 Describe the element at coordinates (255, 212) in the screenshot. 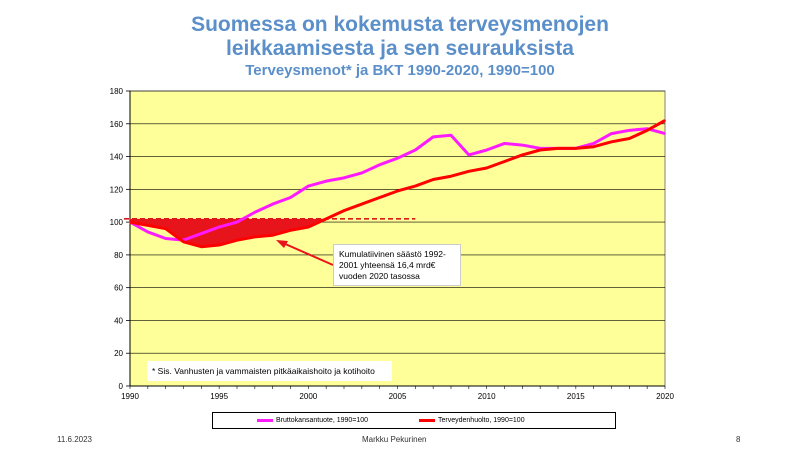

I see `data-point-gdp-1997` at that location.